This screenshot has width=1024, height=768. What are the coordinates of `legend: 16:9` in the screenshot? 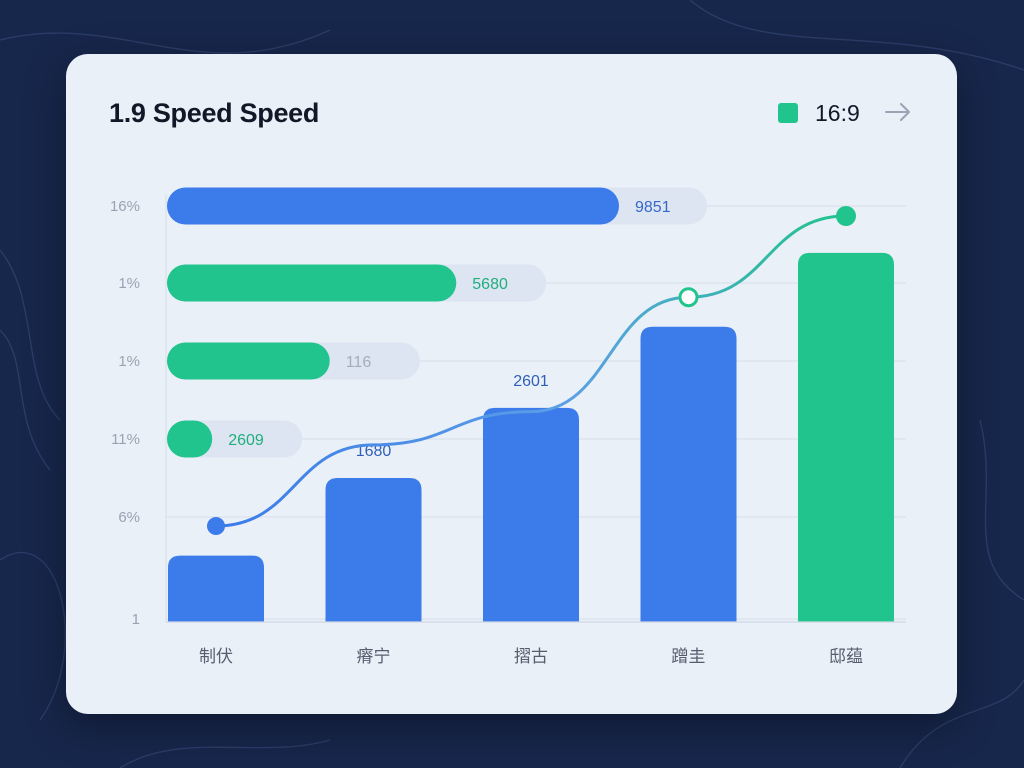 It's located at (844, 113).